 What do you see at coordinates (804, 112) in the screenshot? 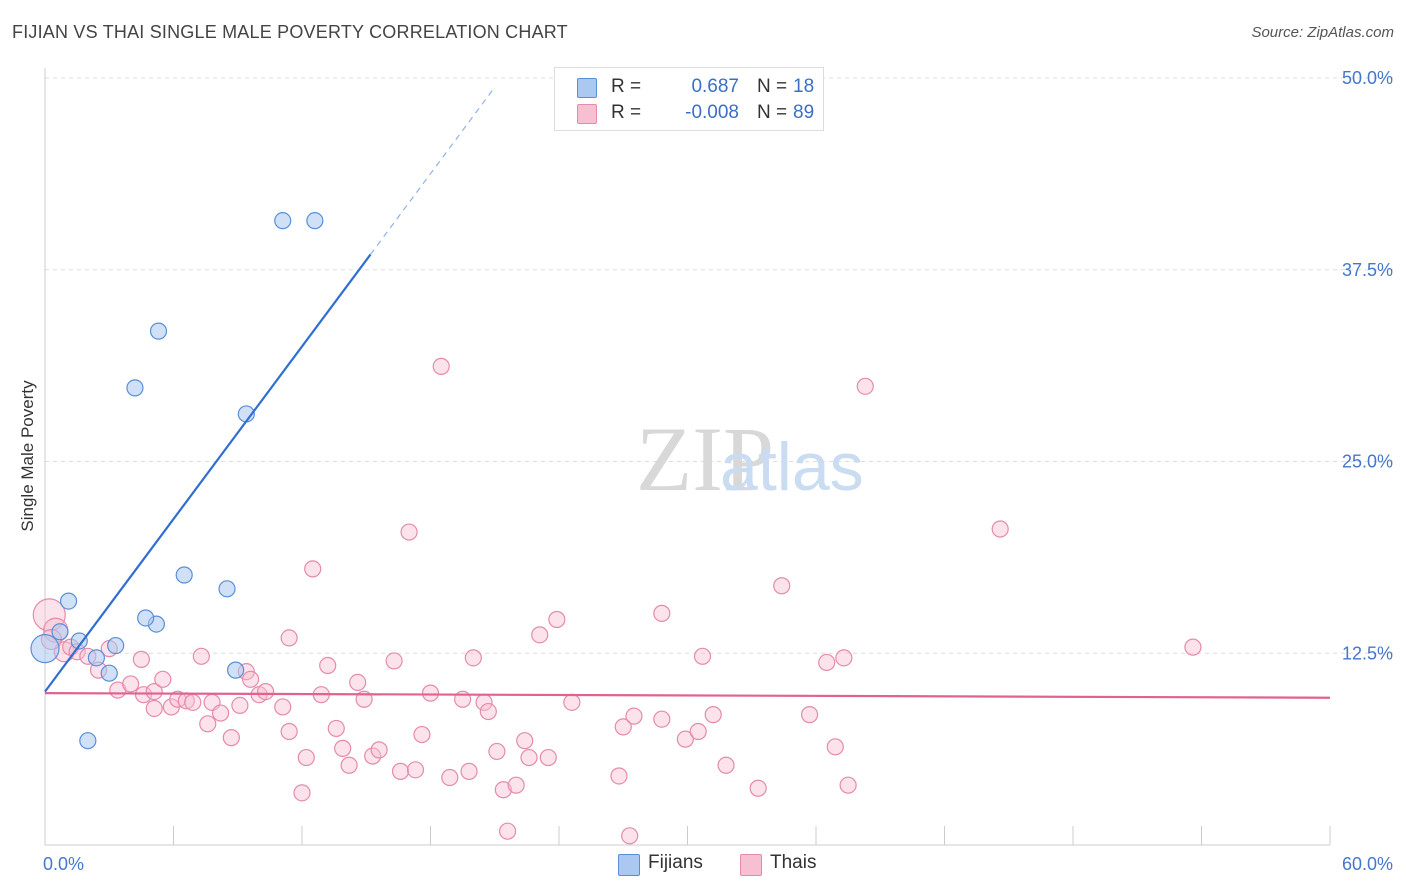
I see `legend-n-value: 89` at bounding box center [804, 112].